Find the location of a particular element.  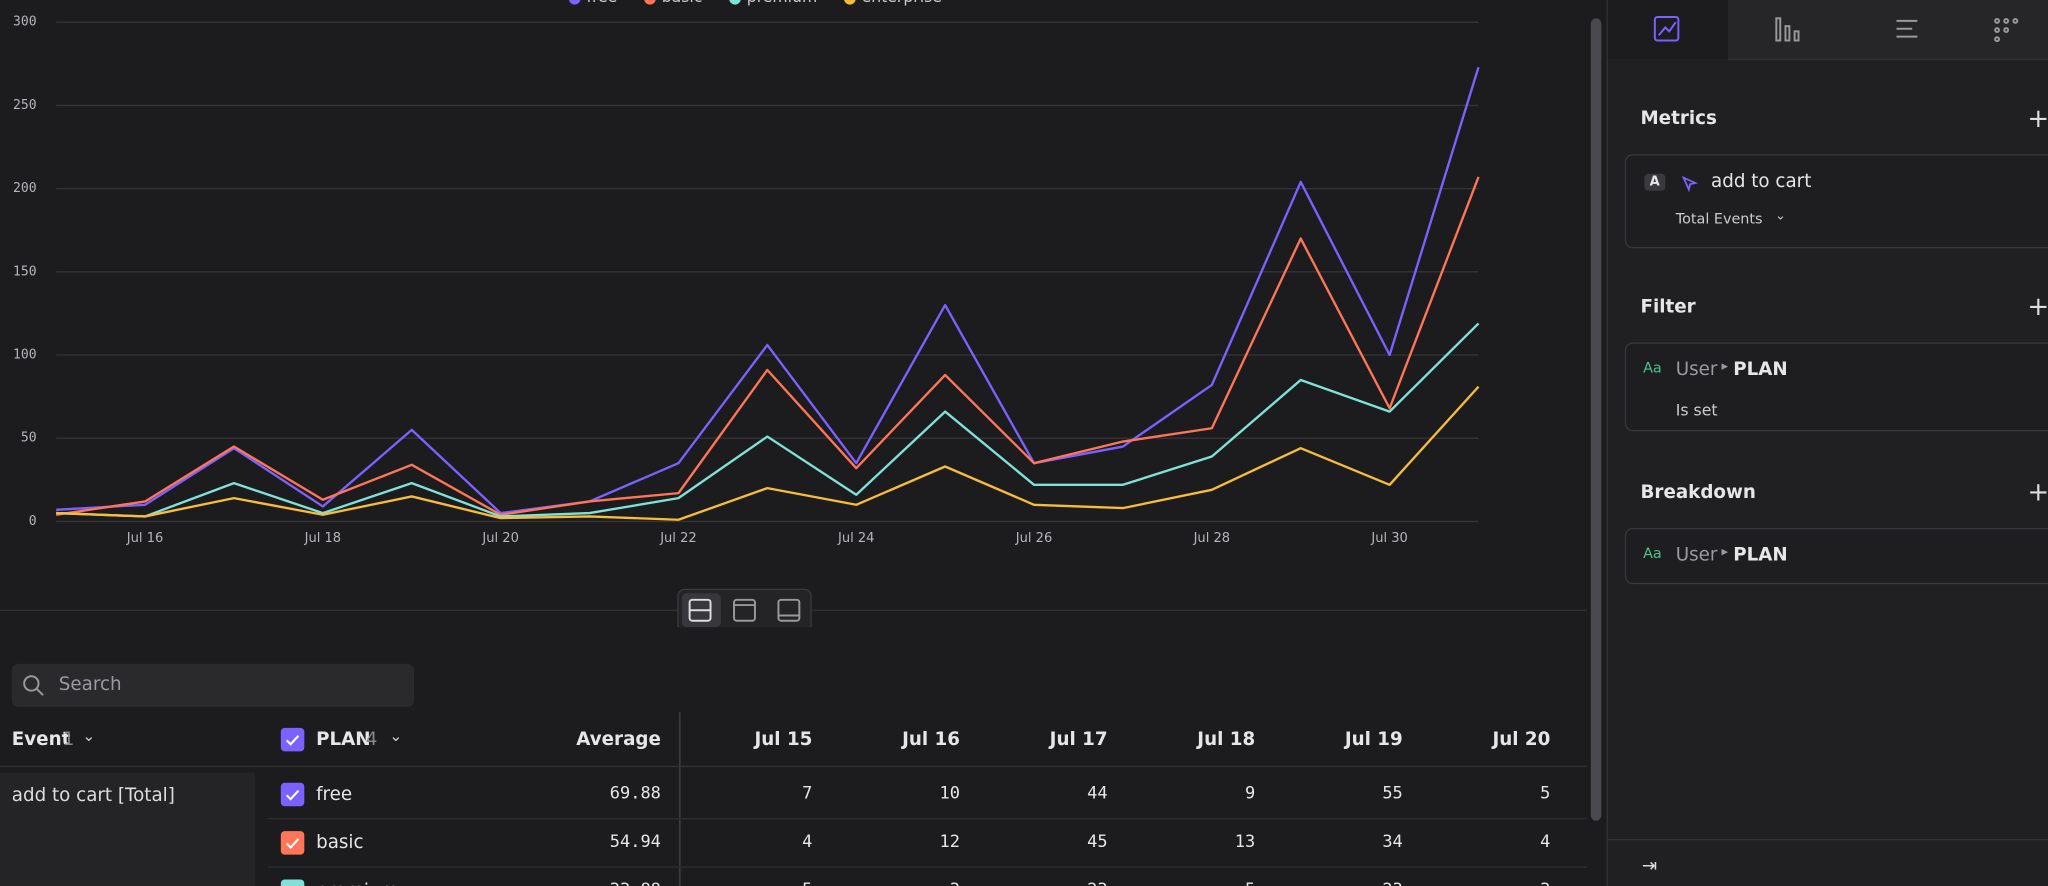

metric-letter: A is located at coordinates (1654, 182).